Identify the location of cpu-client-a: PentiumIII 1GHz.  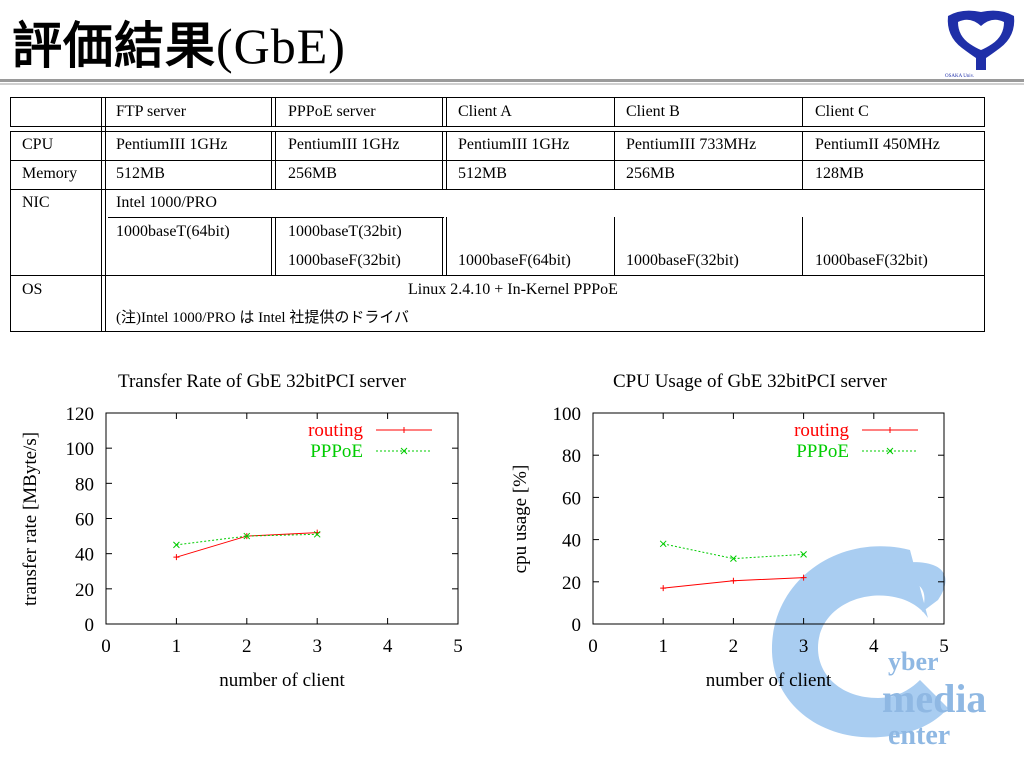
(514, 144).